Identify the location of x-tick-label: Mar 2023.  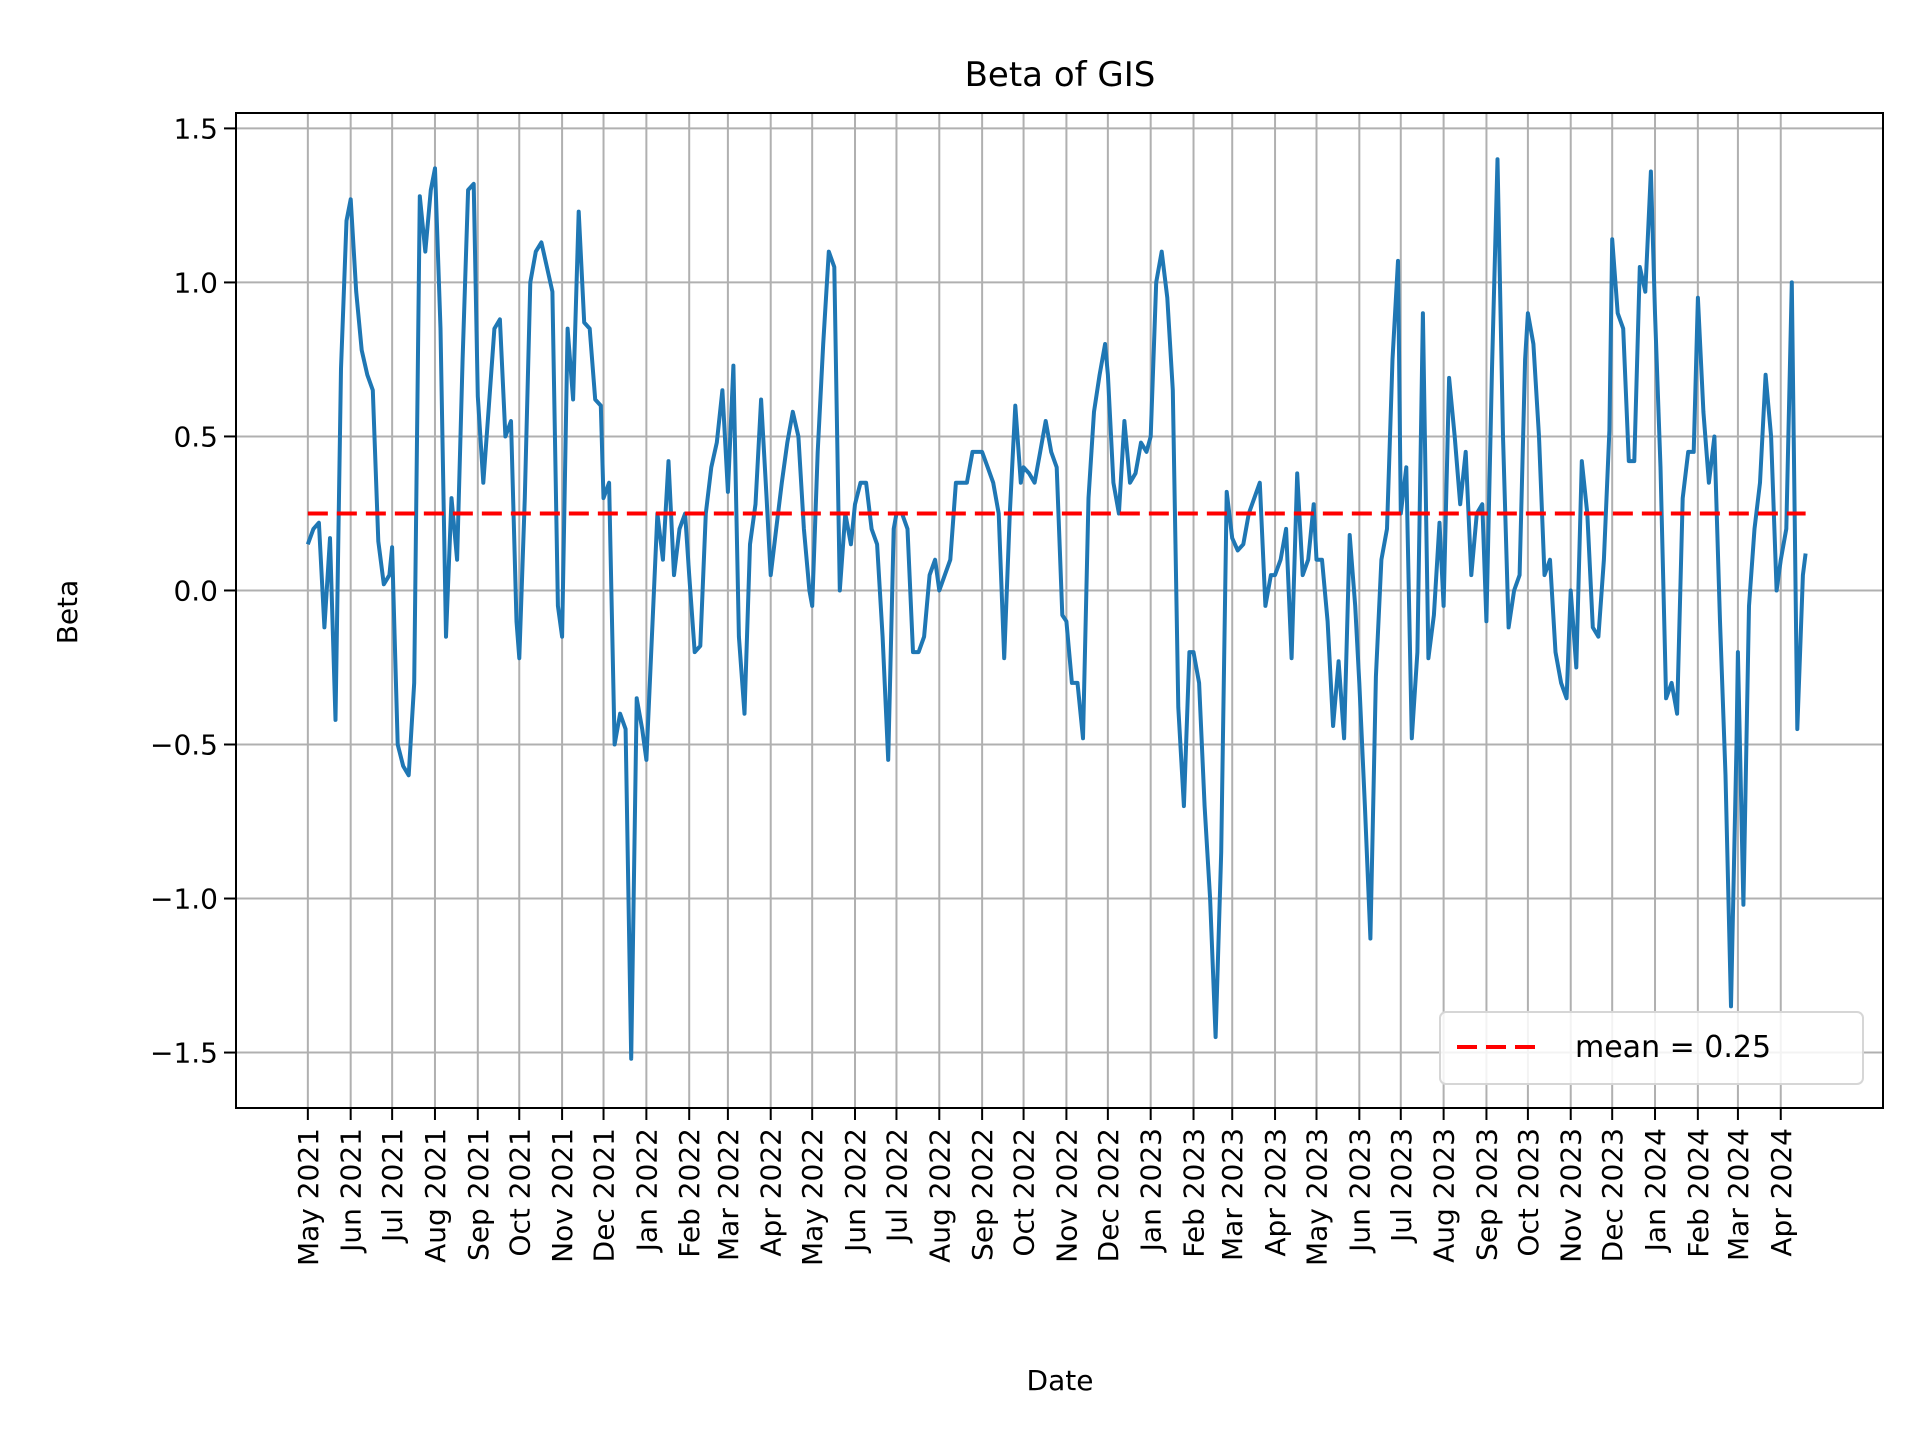
(1232, 1194).